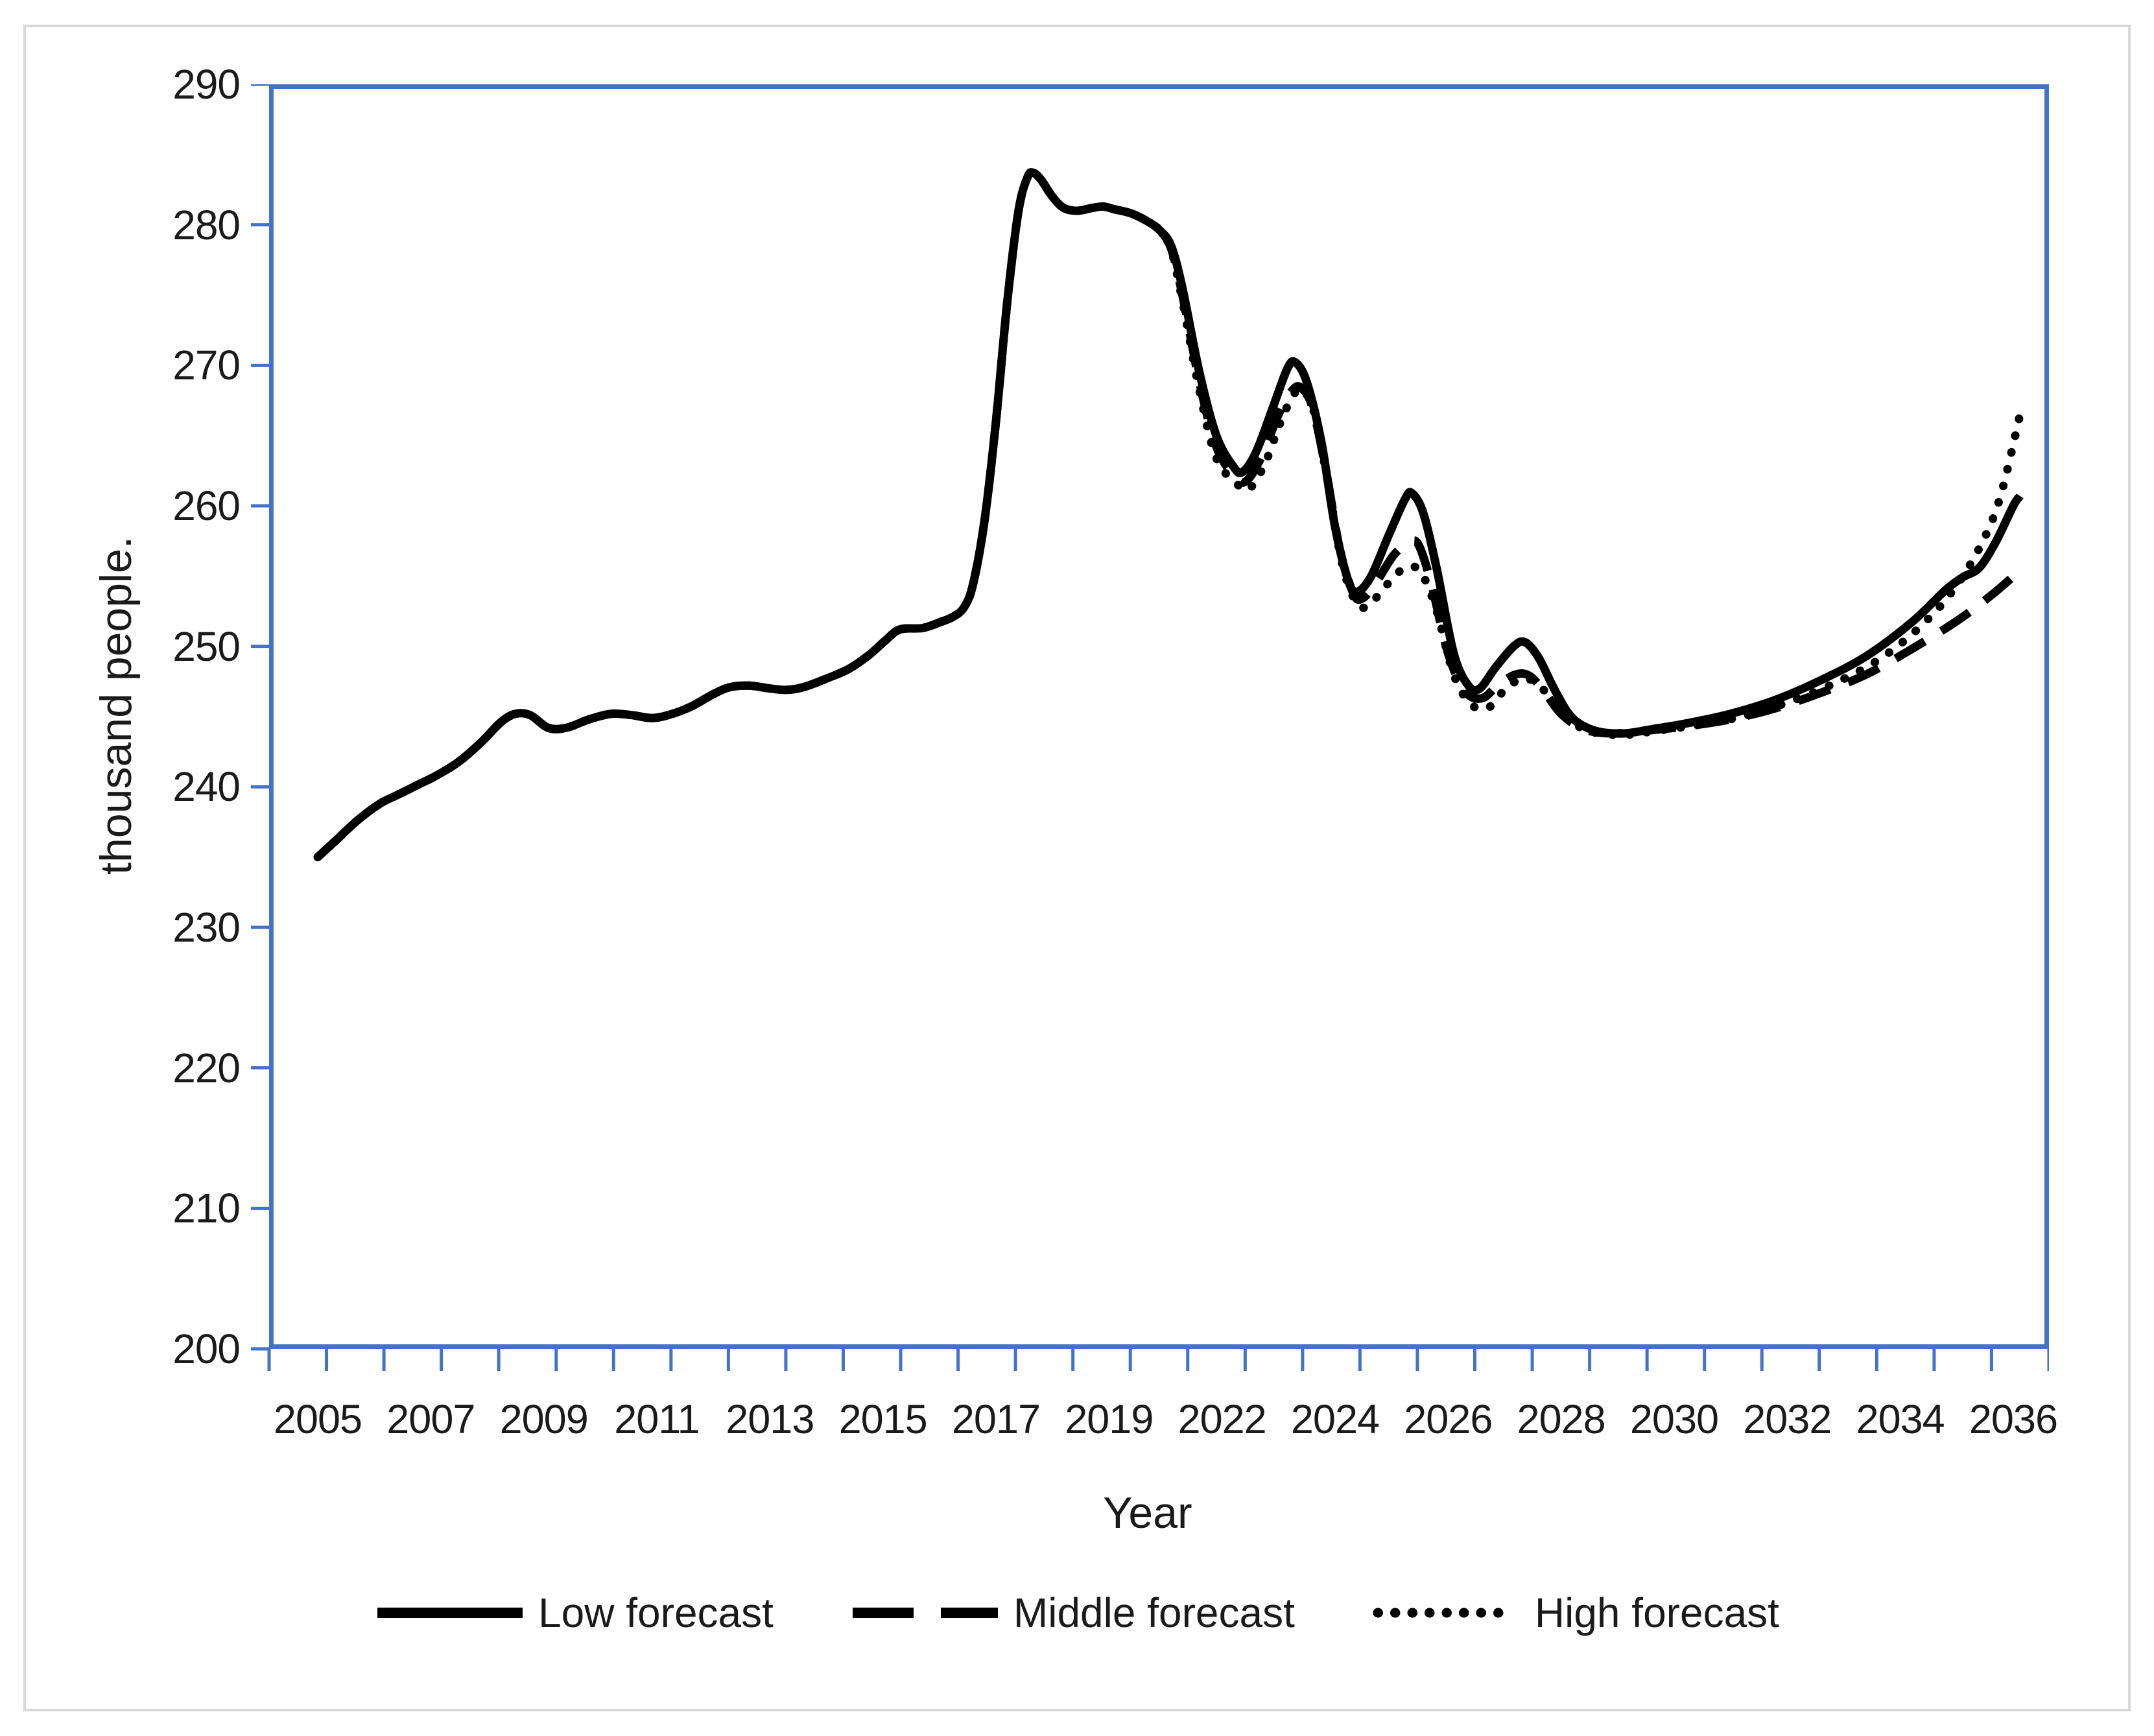  I want to click on x-tick-label: 2024, so click(1335, 1419).